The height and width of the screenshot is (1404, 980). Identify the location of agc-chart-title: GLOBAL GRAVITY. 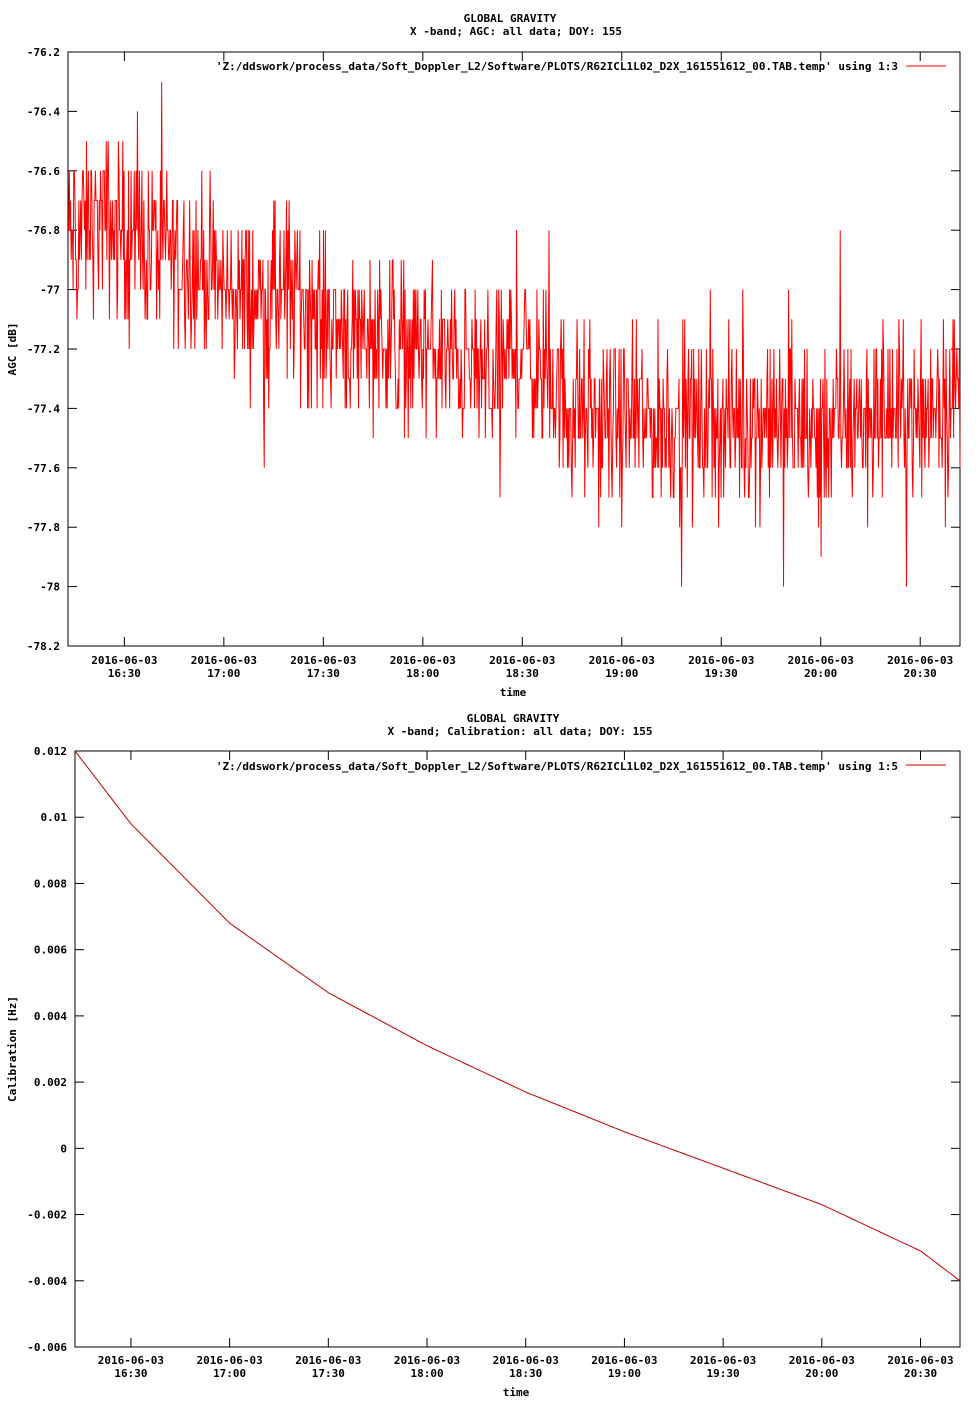
(510, 18).